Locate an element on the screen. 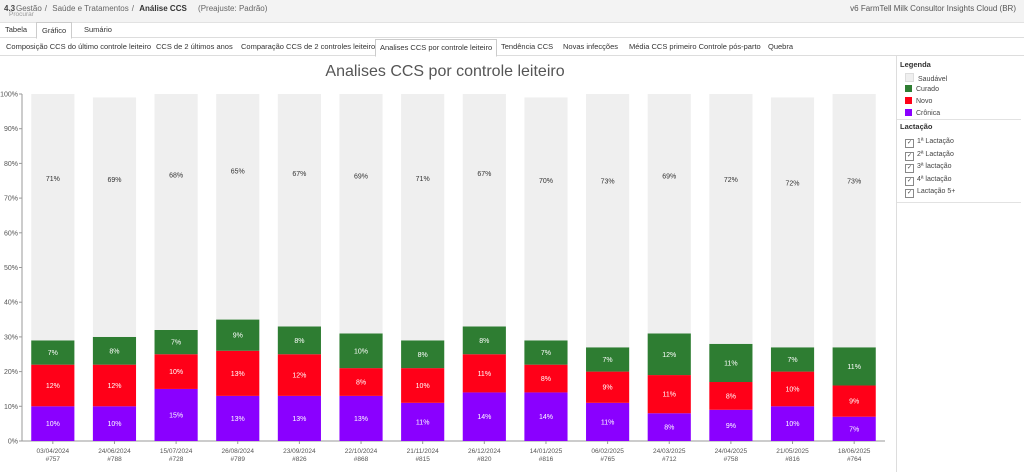 The height and width of the screenshot is (472, 1024). legend-item-cronica: Crônica is located at coordinates (922, 114).